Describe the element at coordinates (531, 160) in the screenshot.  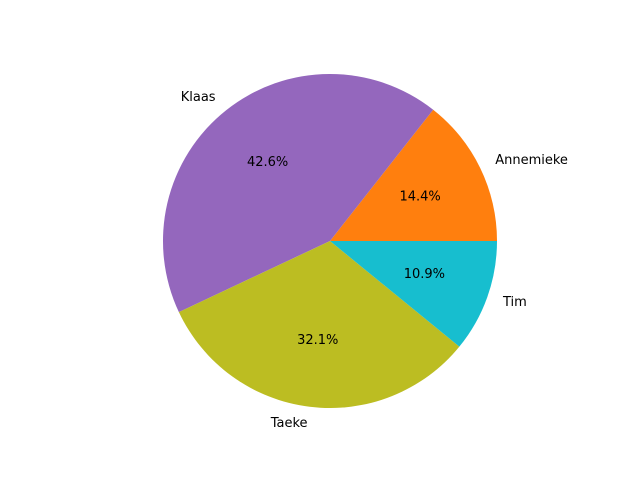
I see `pie-category-label-annemieke: Annemieke` at that location.